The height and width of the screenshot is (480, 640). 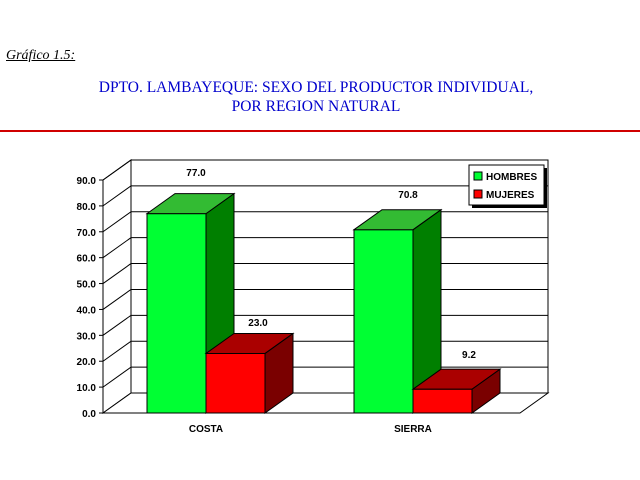 I want to click on data-label: 23.0, so click(x=258, y=323).